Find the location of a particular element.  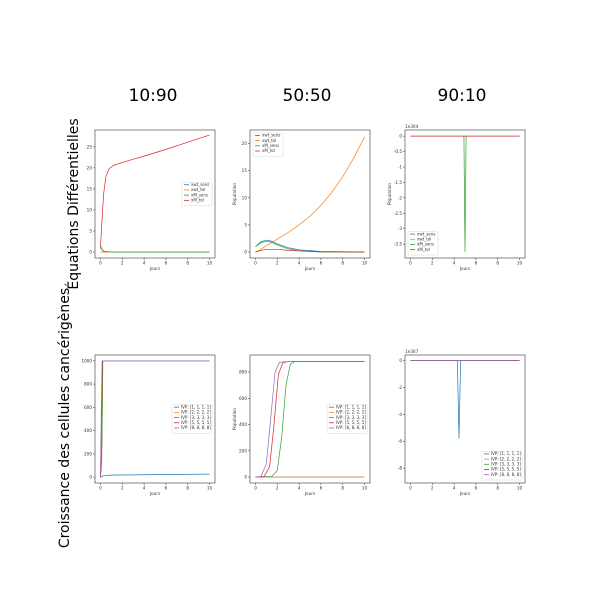

y-tick-label: -0.5 is located at coordinates (398, 151).